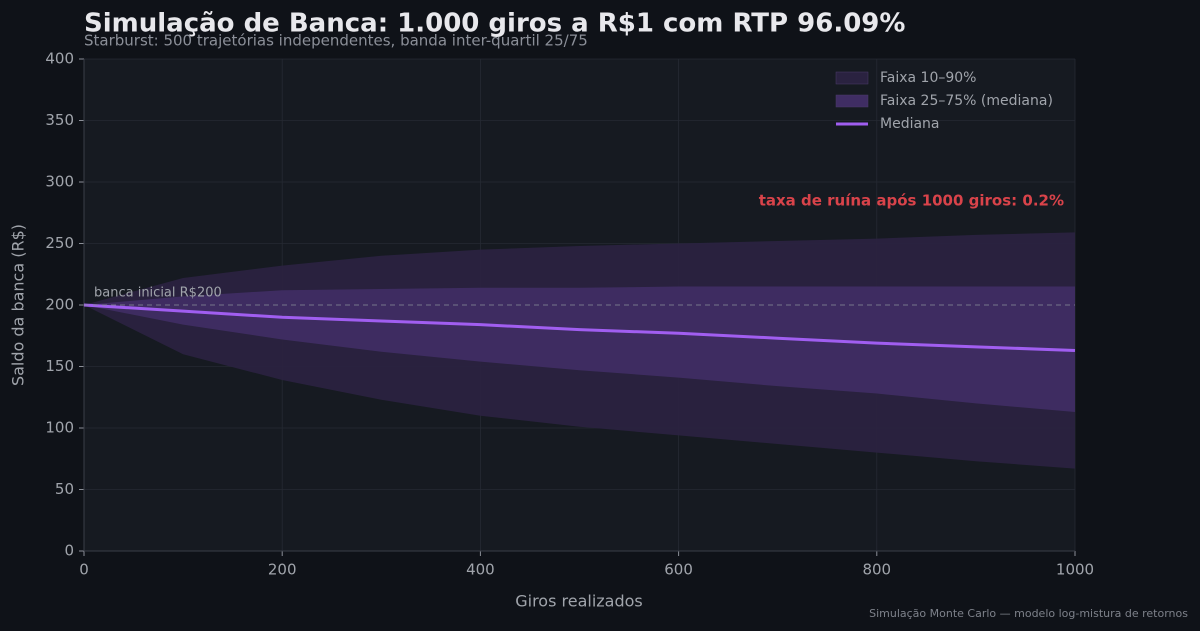 This screenshot has width=1200, height=631. I want to click on legend-label: Faixa 10–90%, so click(928, 78).